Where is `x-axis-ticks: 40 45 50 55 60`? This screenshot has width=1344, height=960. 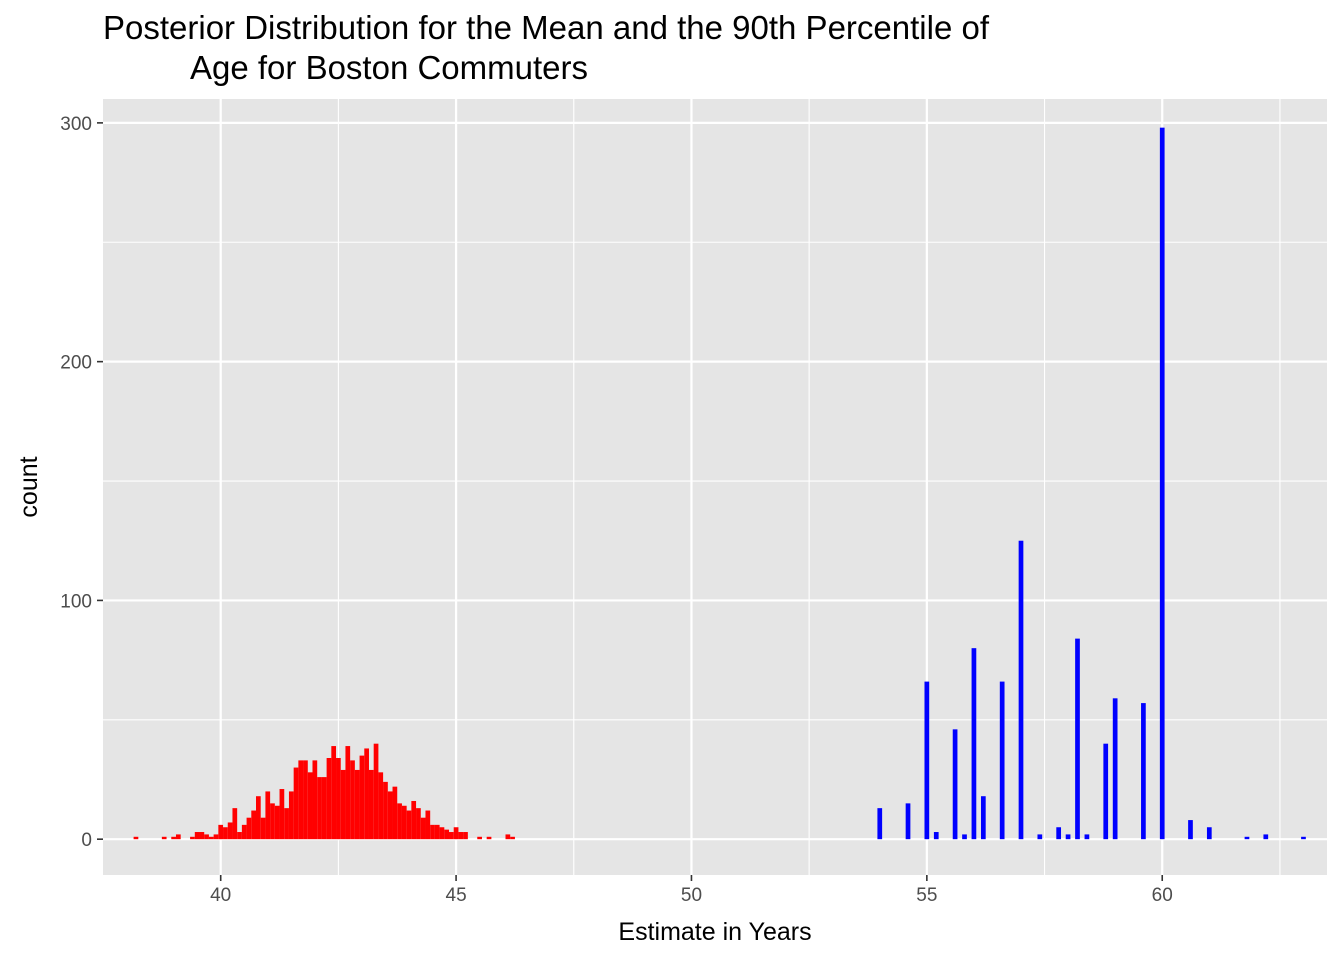
x-axis-ticks: 40 45 50 55 60 is located at coordinates (691, 890).